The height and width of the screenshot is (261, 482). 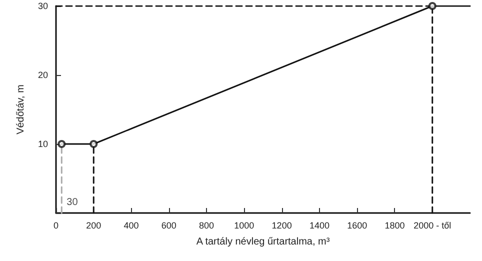 I want to click on x-tick-label: 1000, so click(x=244, y=225).